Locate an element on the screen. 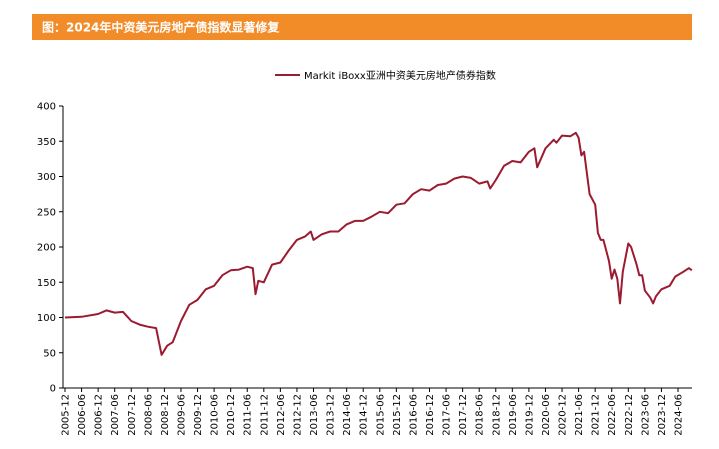 The height and width of the screenshot is (449, 719). x-tick-label: 2018-06 is located at coordinates (480, 415).